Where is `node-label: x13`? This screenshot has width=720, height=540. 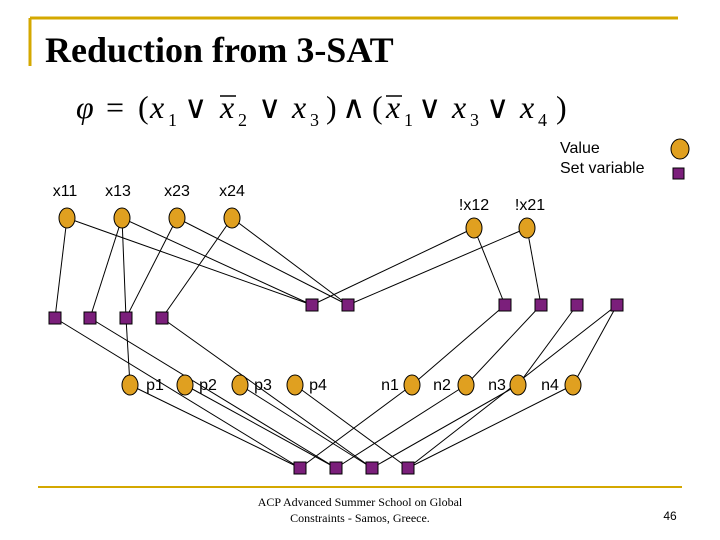
node-label: x13 is located at coordinates (118, 191).